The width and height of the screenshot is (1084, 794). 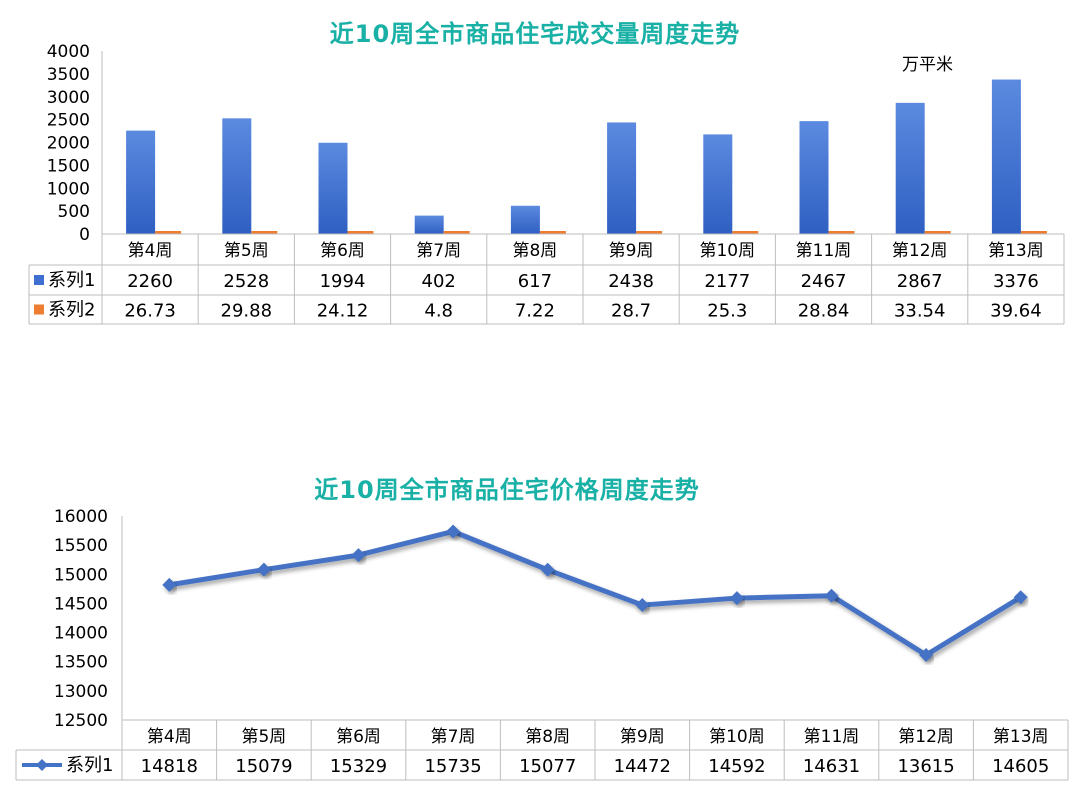 I want to click on y-tick-label: 500, so click(x=74, y=212).